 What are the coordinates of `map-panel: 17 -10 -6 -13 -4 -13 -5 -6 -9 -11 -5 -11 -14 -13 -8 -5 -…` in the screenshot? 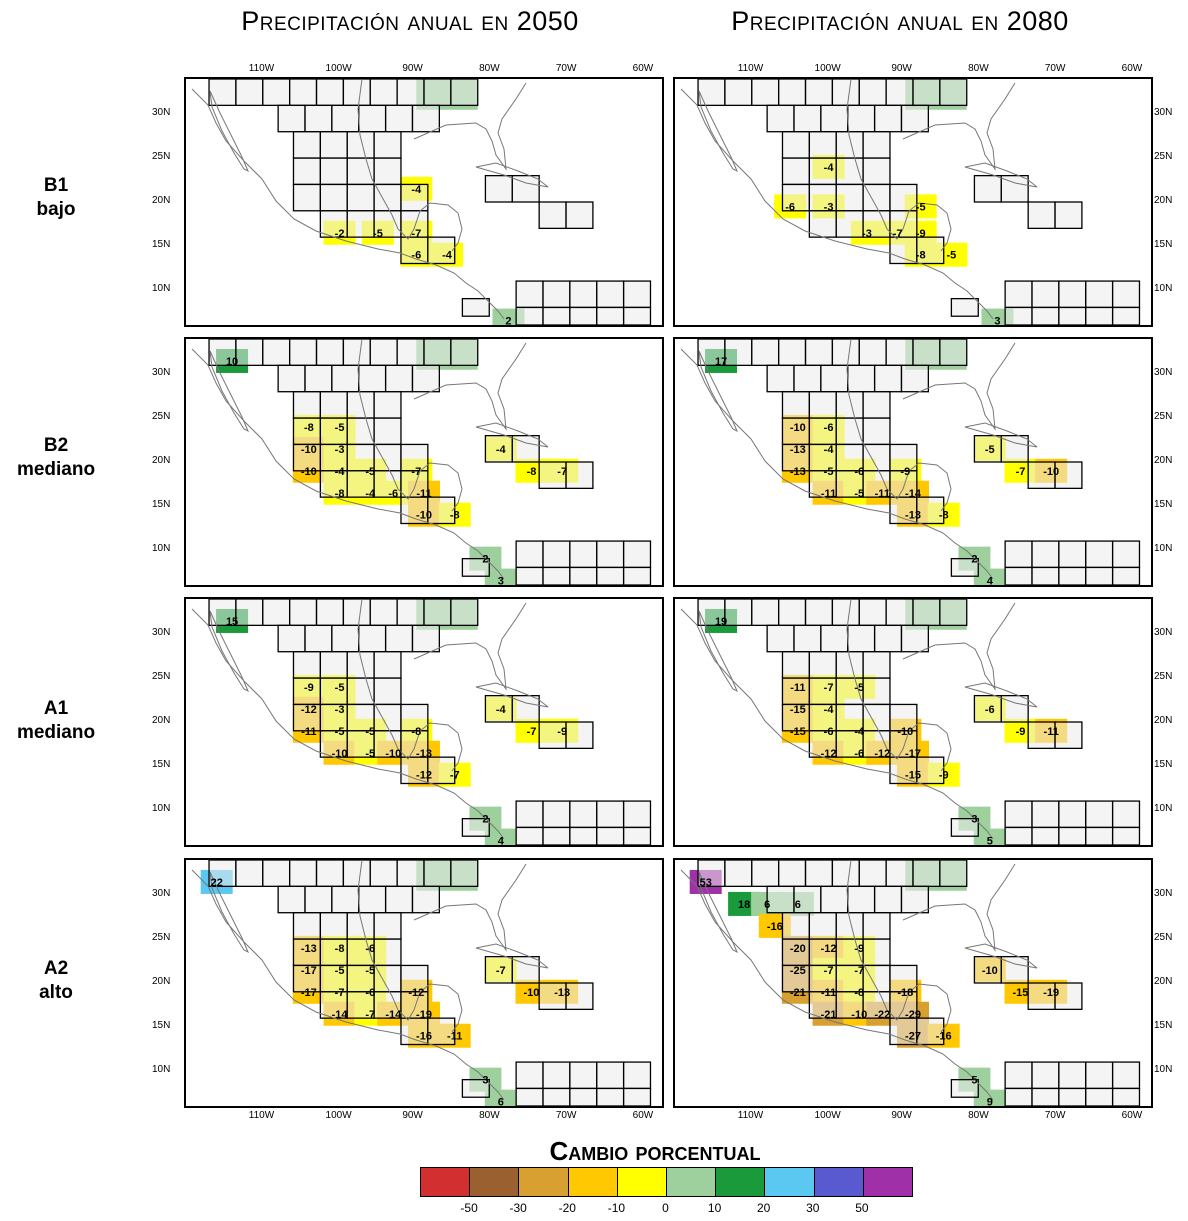 It's located at (913, 462).